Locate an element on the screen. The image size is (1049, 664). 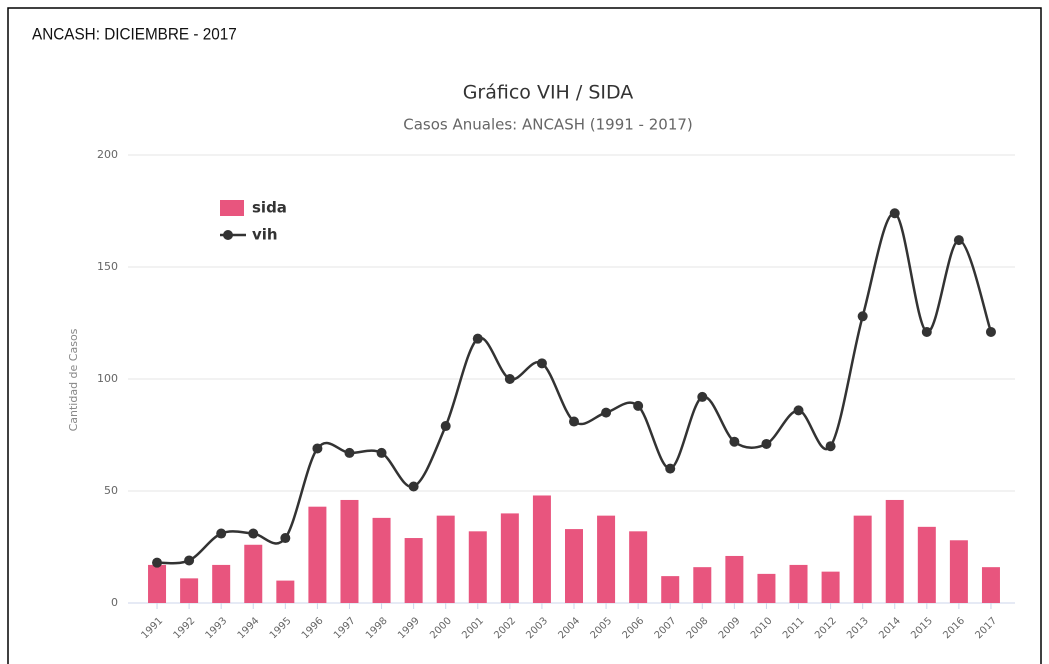
y-tick-label: 50 is located at coordinates (111, 490).